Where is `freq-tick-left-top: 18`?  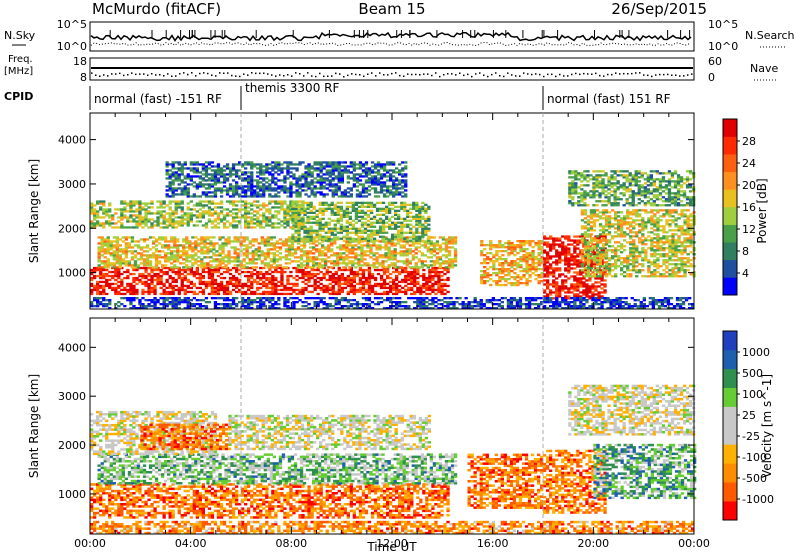
freq-tick-left-top: 18 is located at coordinates (80, 61).